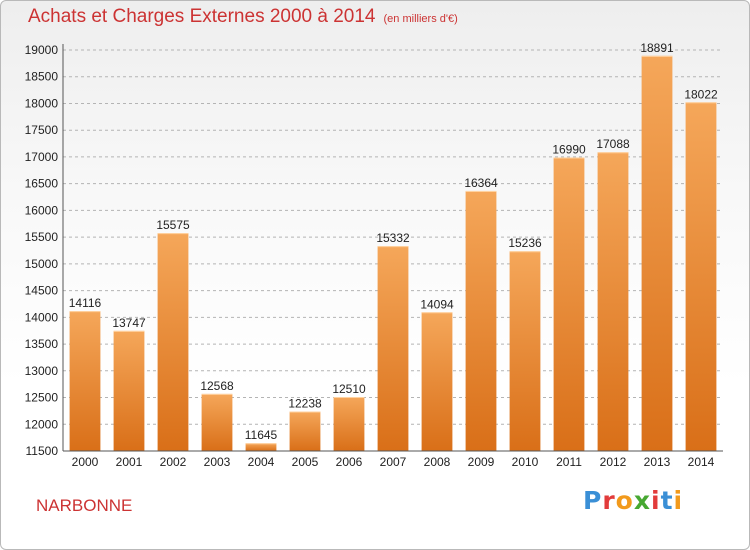 Image resolution: width=750 pixels, height=550 pixels. Describe the element at coordinates (42, 451) in the screenshot. I see `y-tick-label: 11500` at that location.